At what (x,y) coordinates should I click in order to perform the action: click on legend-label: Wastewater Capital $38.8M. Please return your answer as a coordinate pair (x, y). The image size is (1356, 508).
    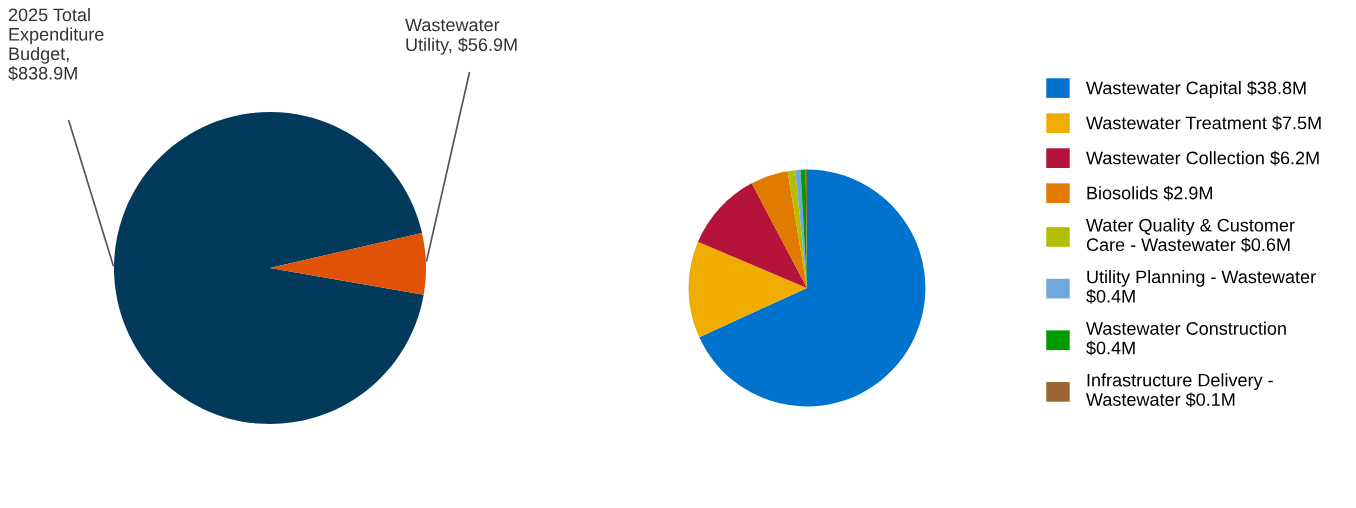
    Looking at the image, I should click on (1196, 89).